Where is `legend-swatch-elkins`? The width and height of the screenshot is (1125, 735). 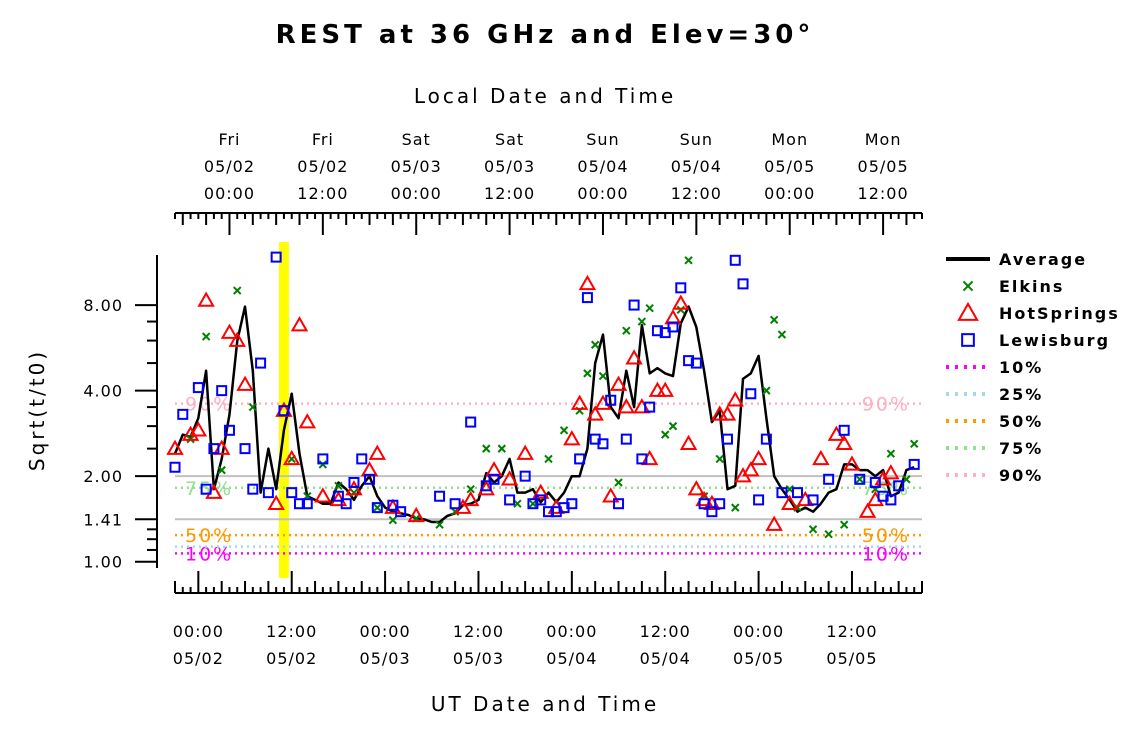 legend-swatch-elkins is located at coordinates (968, 286).